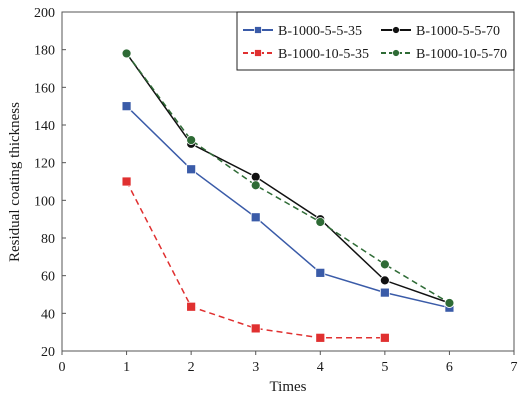  Describe the element at coordinates (48, 239) in the screenshot. I see `y-tick-label: 80` at that location.